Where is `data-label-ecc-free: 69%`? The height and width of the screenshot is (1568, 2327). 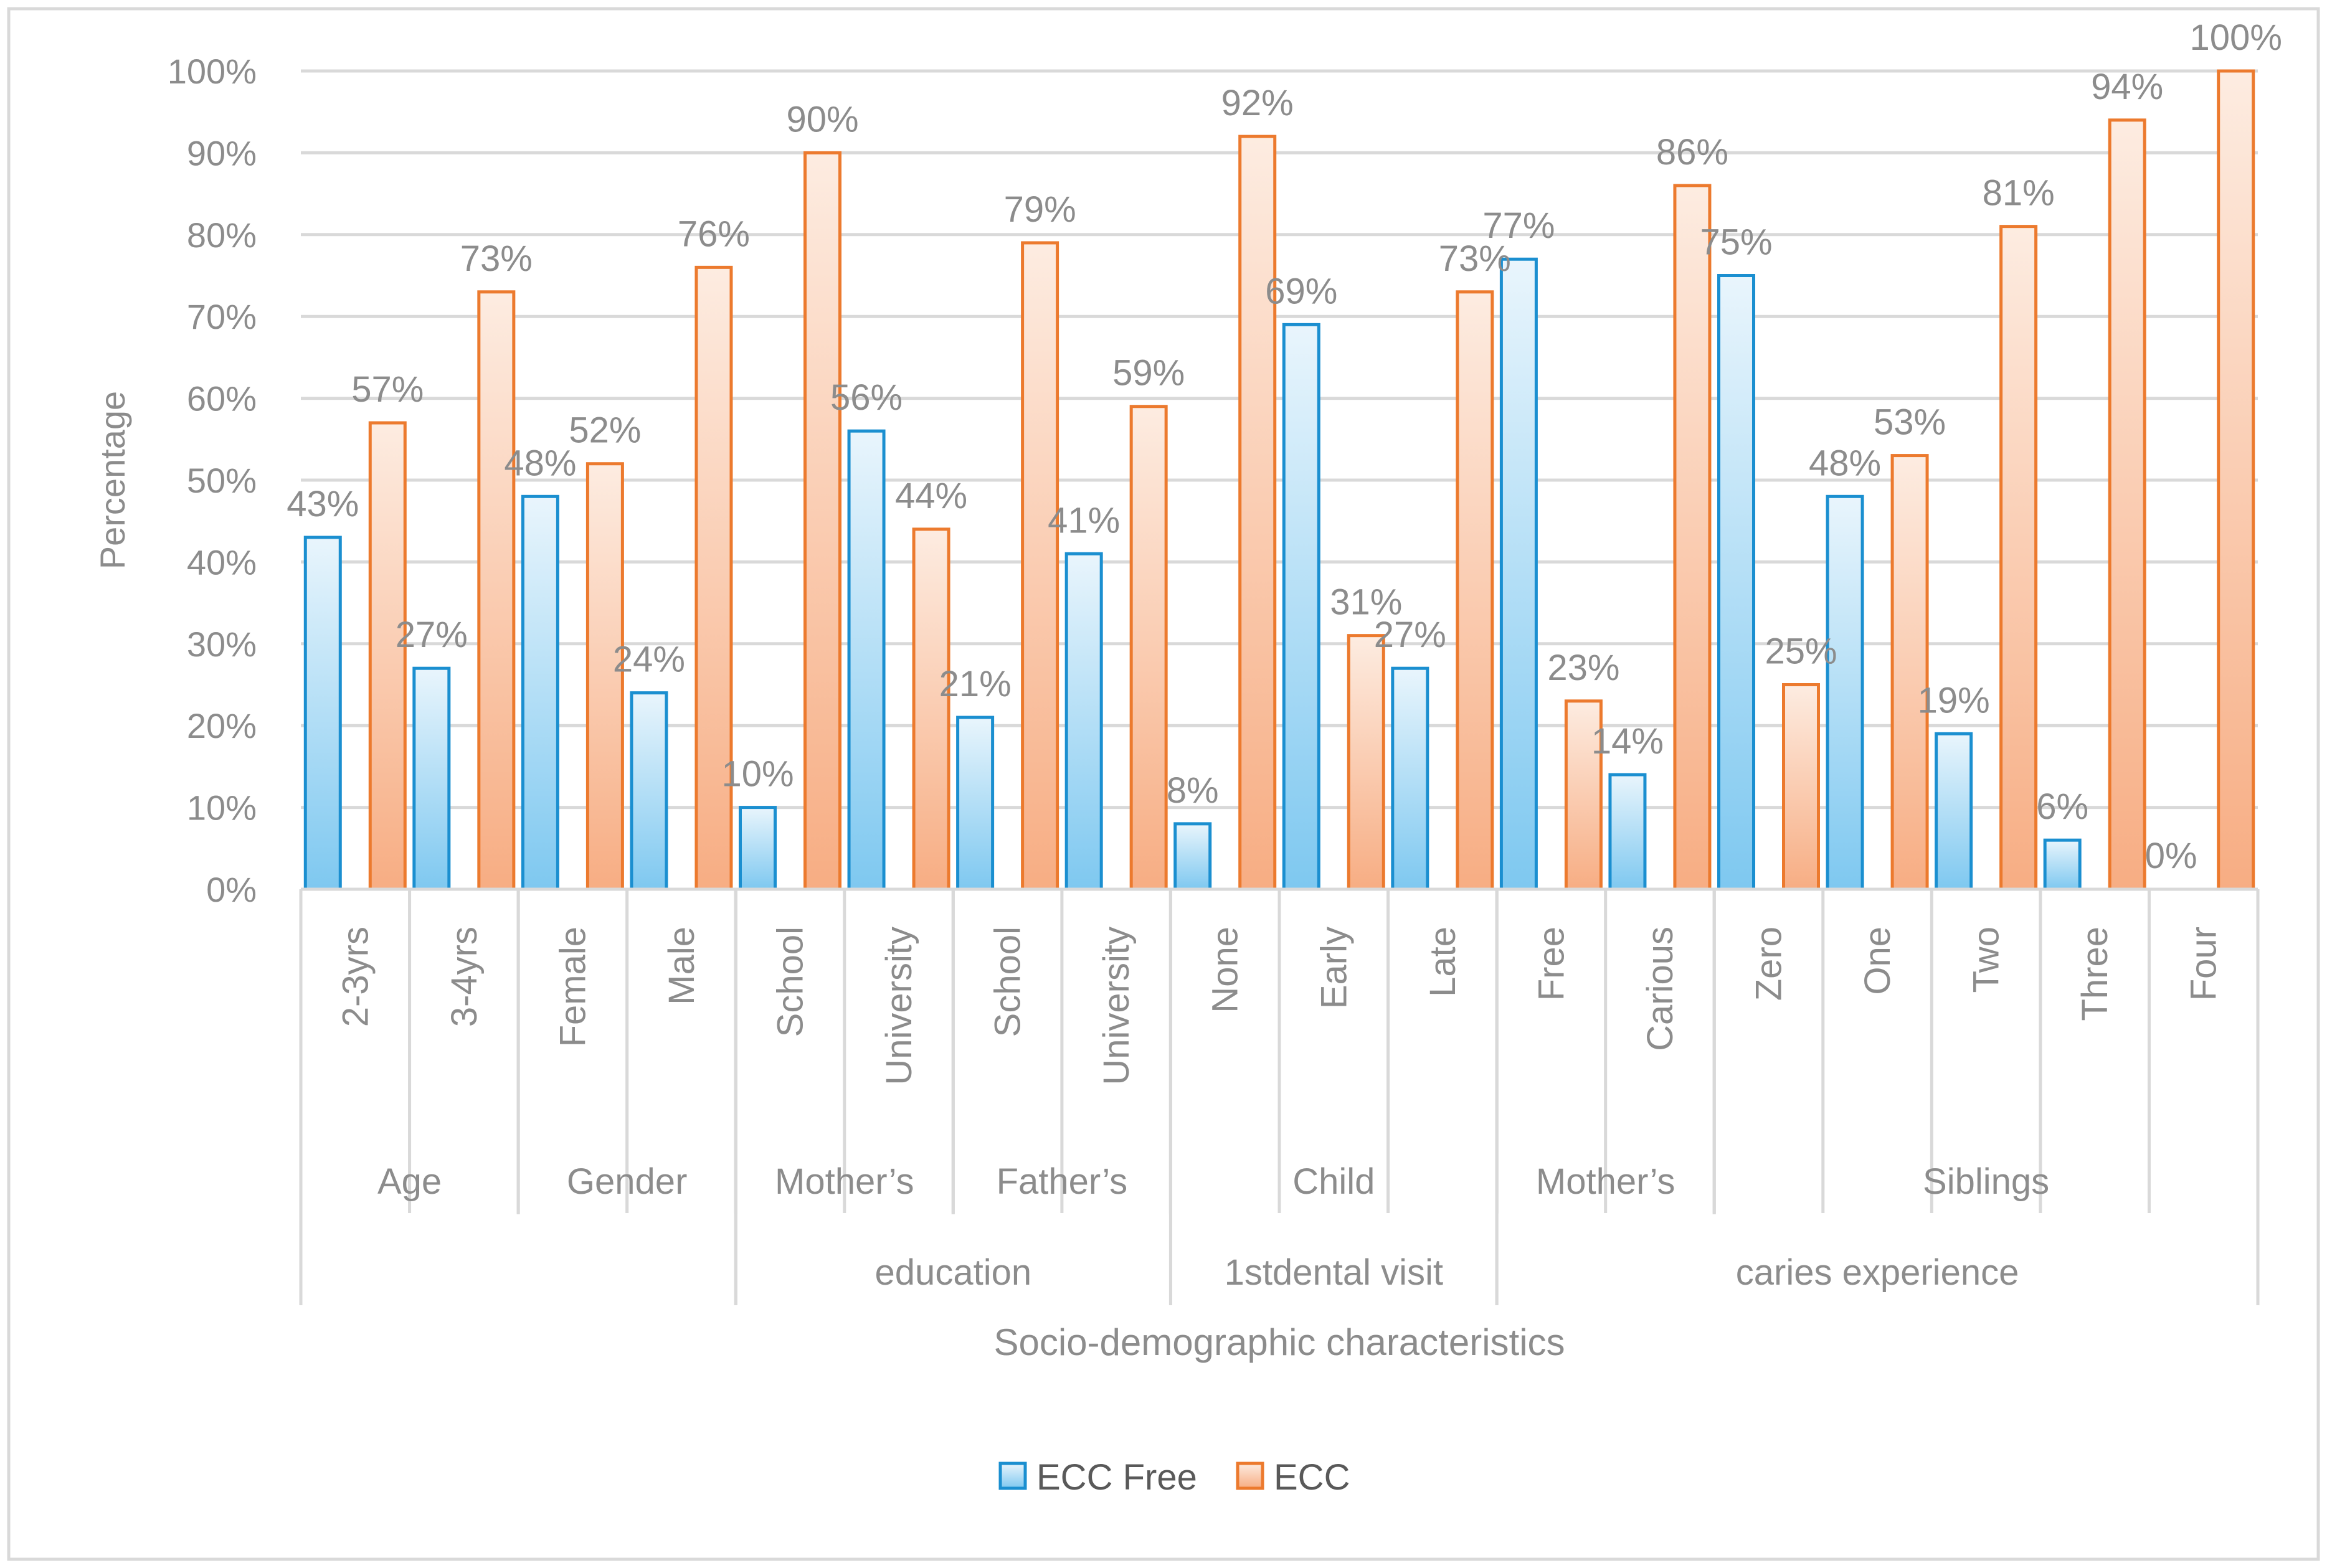
data-label-ecc-free: 69% is located at coordinates (1301, 291).